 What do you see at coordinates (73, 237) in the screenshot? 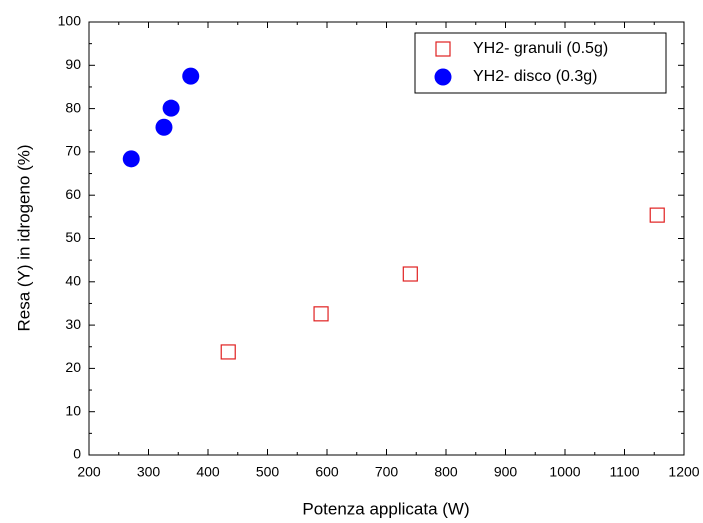
I see `y-tick-label: 50` at bounding box center [73, 237].